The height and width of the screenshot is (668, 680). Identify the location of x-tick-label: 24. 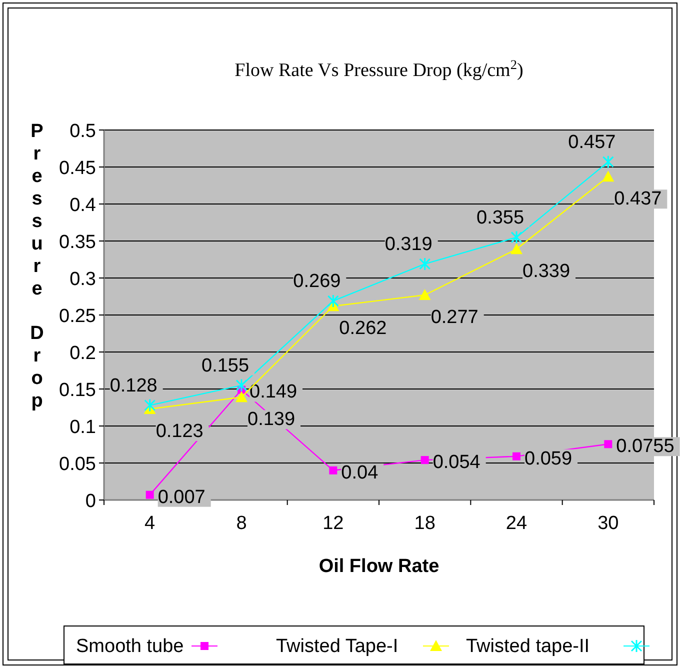
(517, 523).